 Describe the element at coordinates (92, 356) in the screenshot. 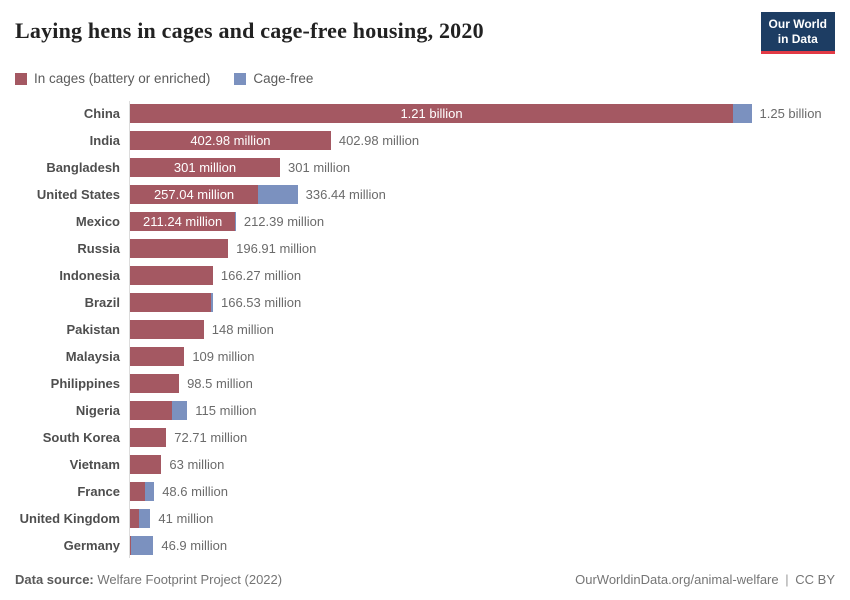

I see `country-label: Malaysia` at that location.